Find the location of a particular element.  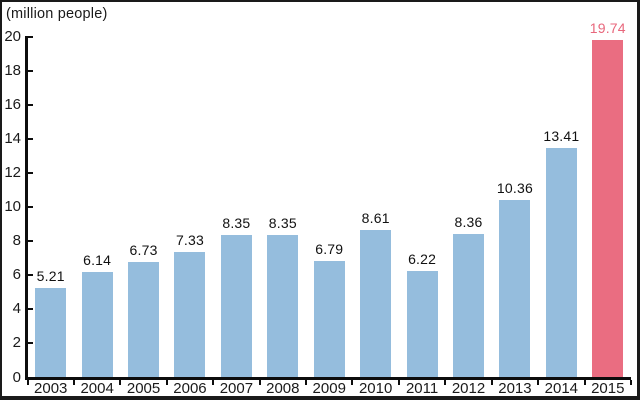

bar-2004 is located at coordinates (97, 324).